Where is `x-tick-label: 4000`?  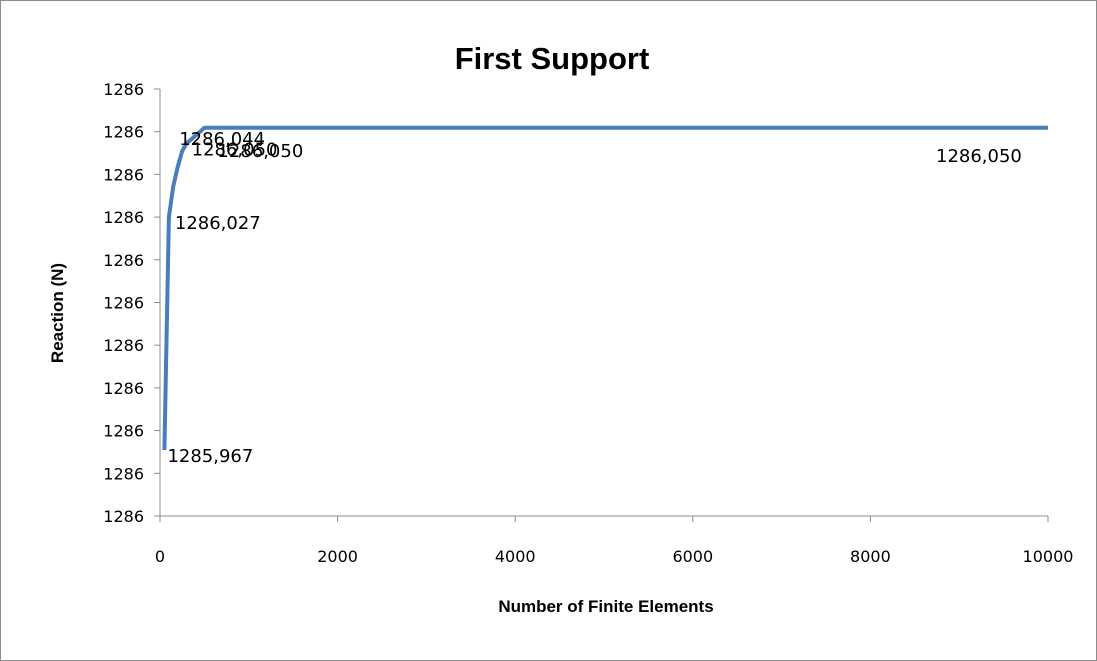
x-tick-label: 4000 is located at coordinates (515, 556).